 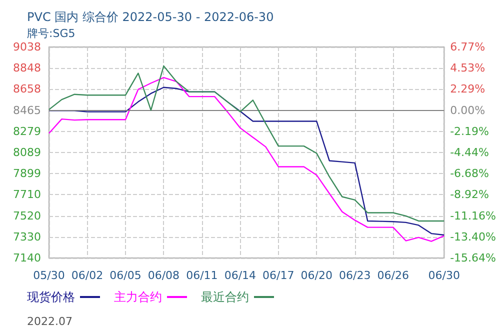 What do you see at coordinates (49, 321) in the screenshot?
I see `text: 2022.07` at bounding box center [49, 321].